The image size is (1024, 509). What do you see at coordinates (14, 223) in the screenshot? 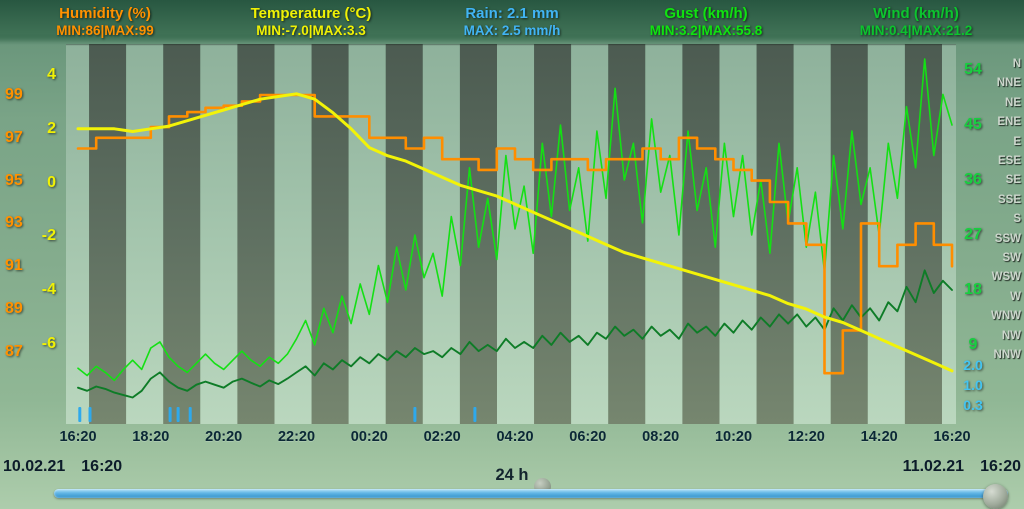
I see `humidity-axis-tick: 93` at bounding box center [14, 223].